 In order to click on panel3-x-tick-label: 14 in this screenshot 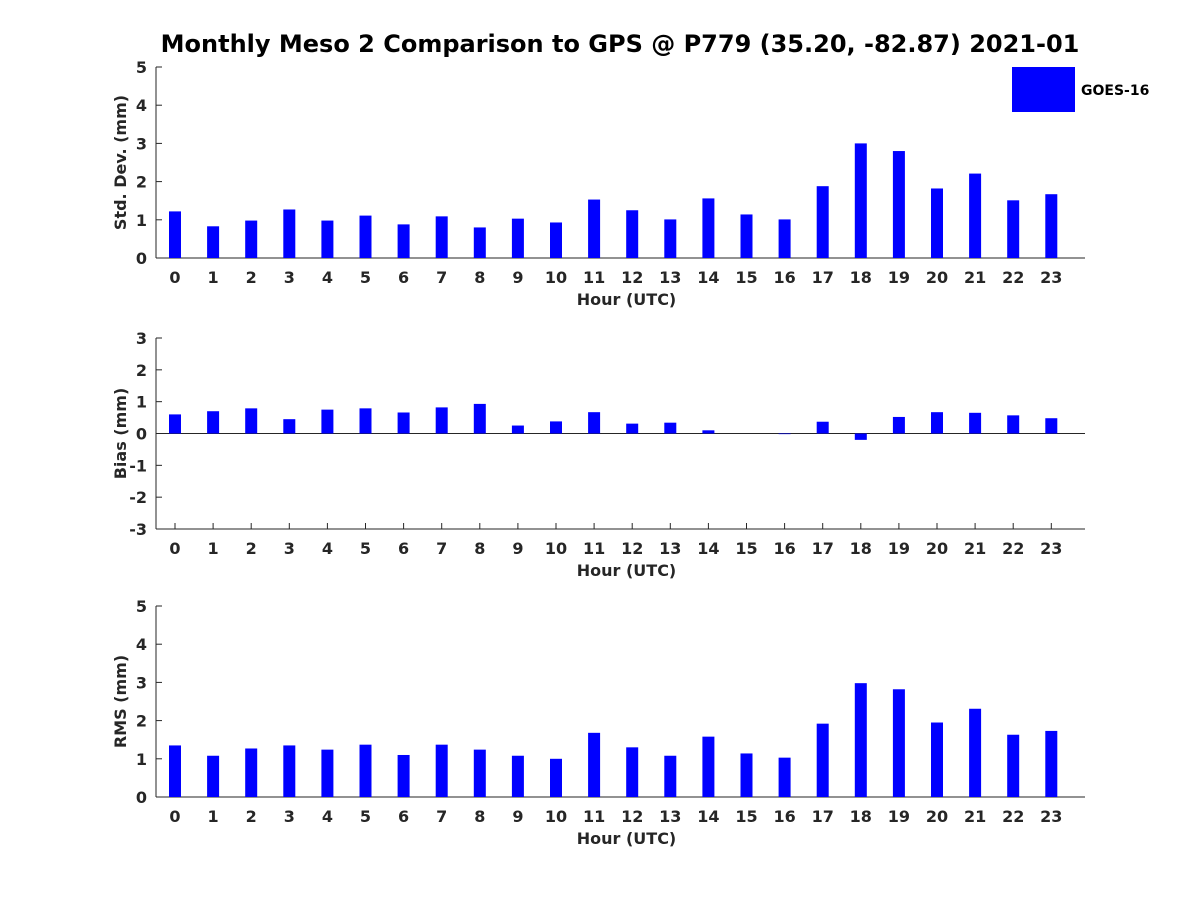, I will do `click(708, 816)`.